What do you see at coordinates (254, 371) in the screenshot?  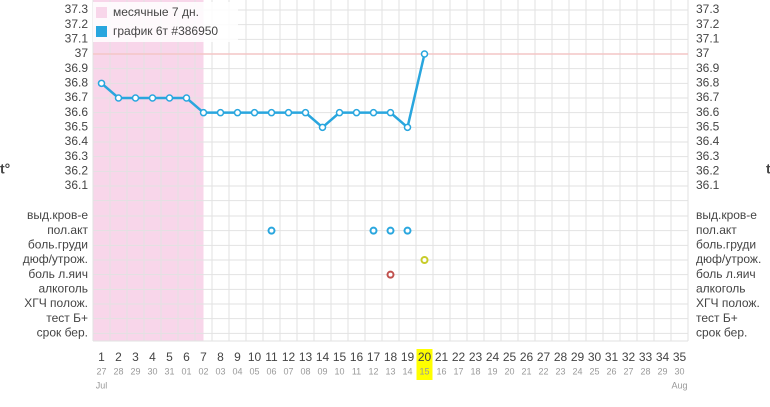 I see `x-date-label: 05` at bounding box center [254, 371].